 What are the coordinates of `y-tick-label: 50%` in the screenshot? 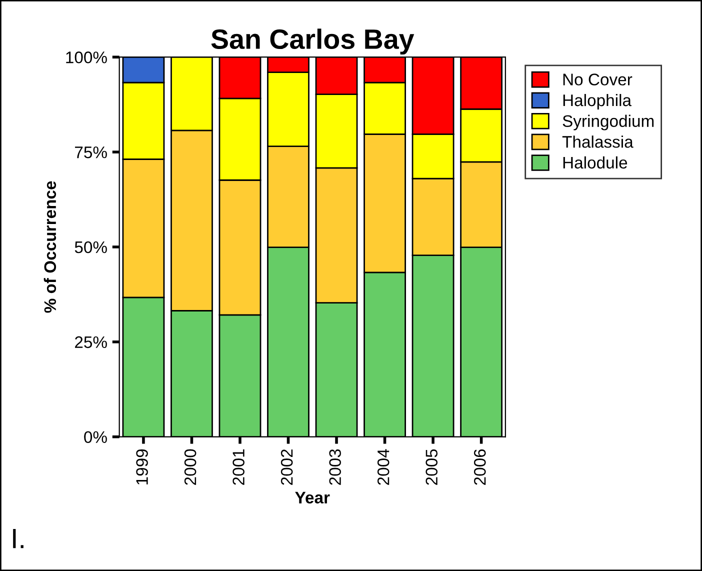 It's located at (90, 247).